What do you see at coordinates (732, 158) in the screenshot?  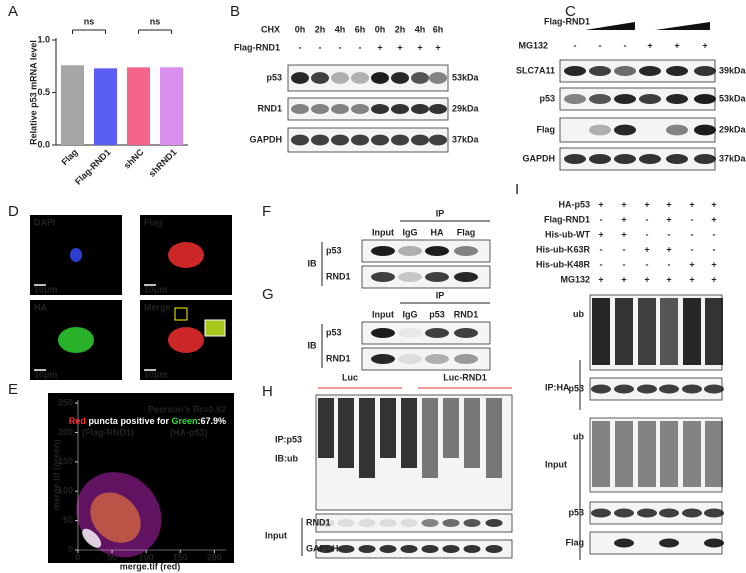 I see `label: 37kDa` at bounding box center [732, 158].